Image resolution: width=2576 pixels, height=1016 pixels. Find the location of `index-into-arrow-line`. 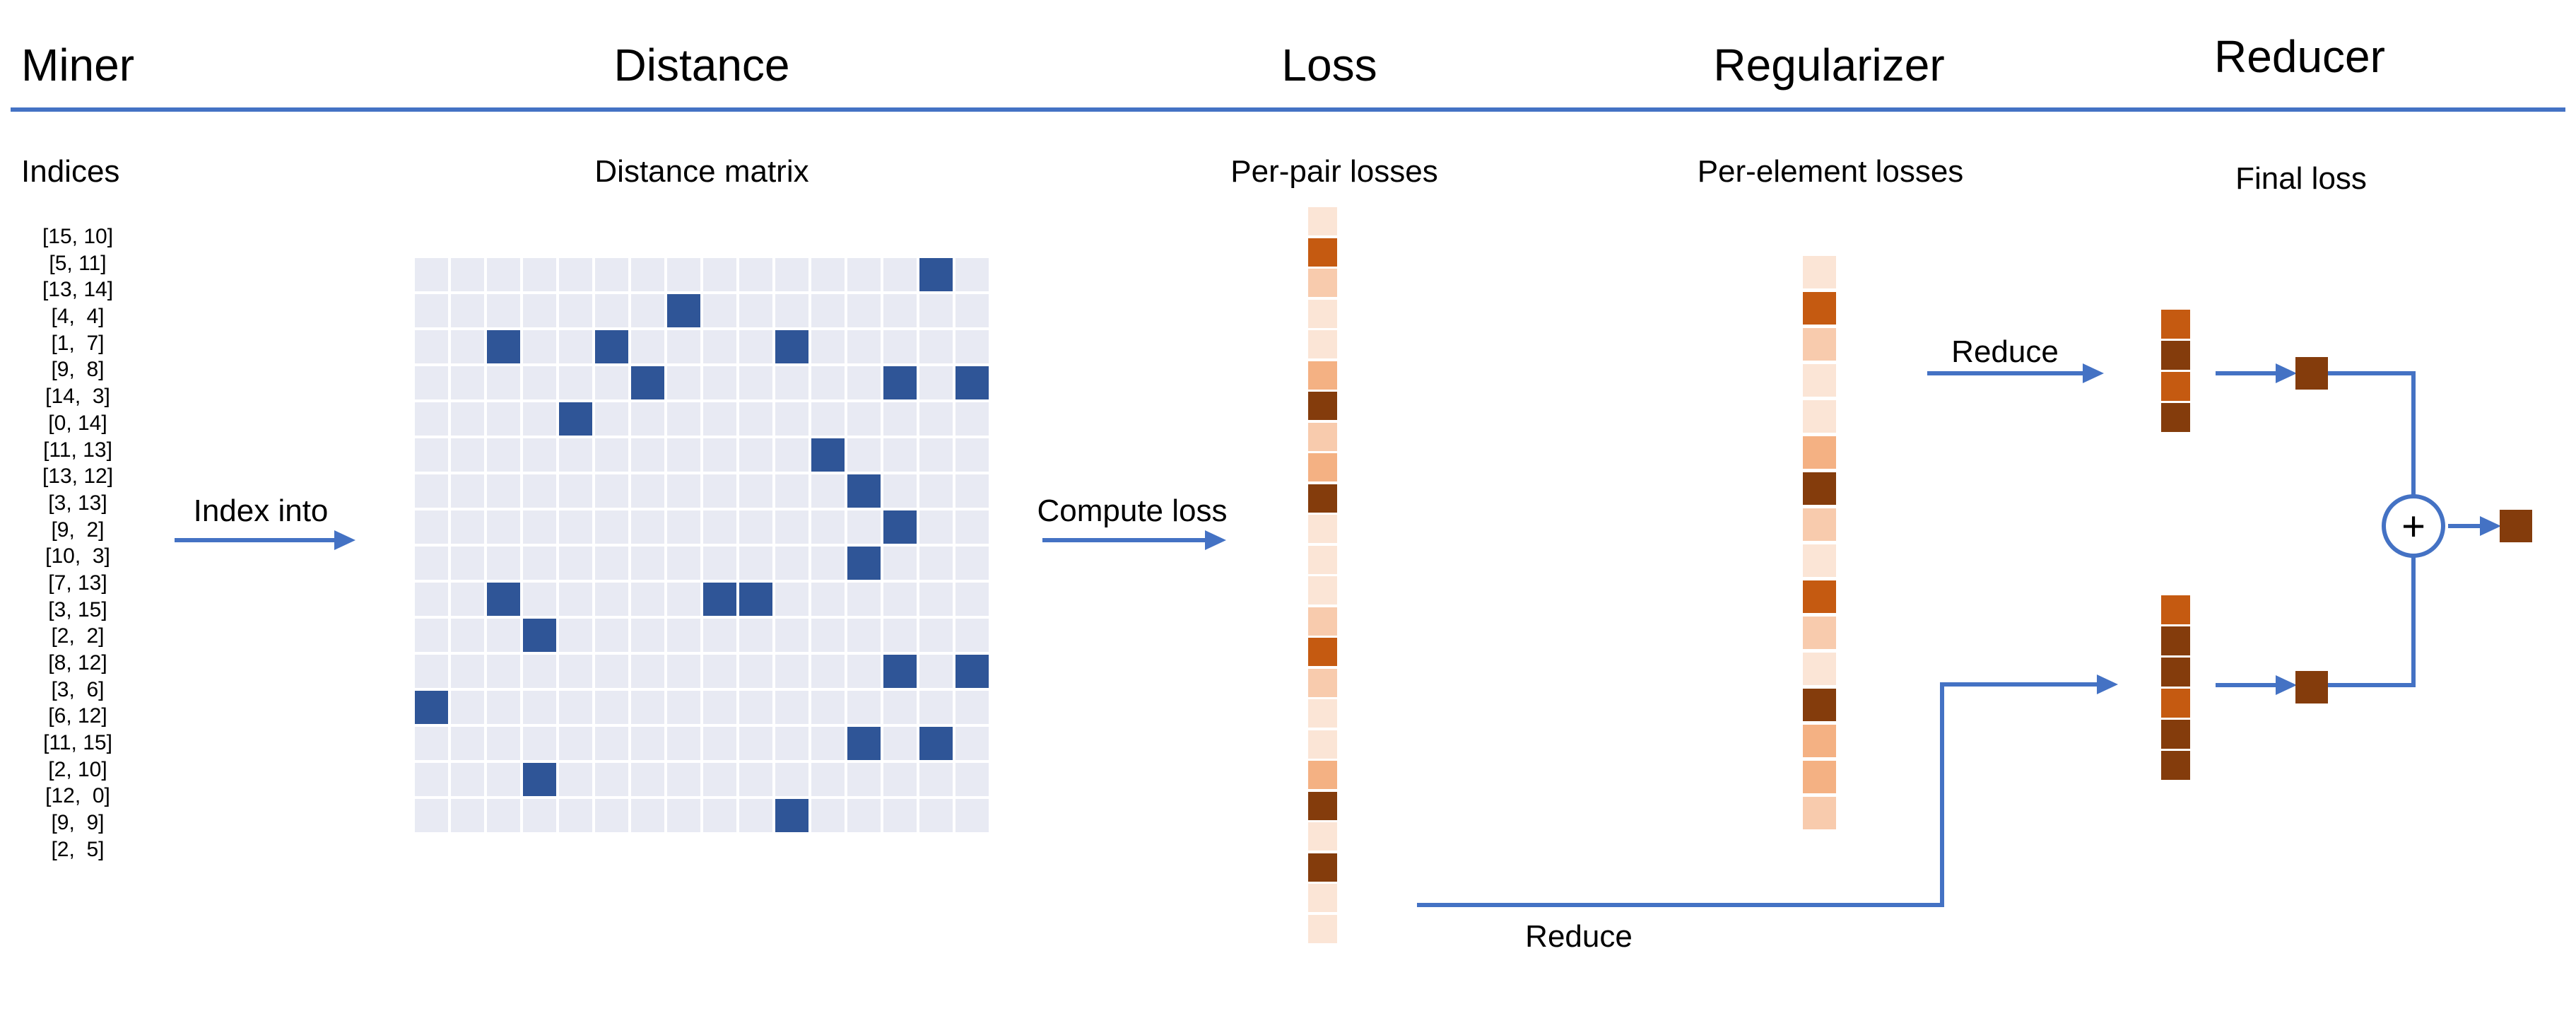

index-into-arrow-line is located at coordinates (254, 540).